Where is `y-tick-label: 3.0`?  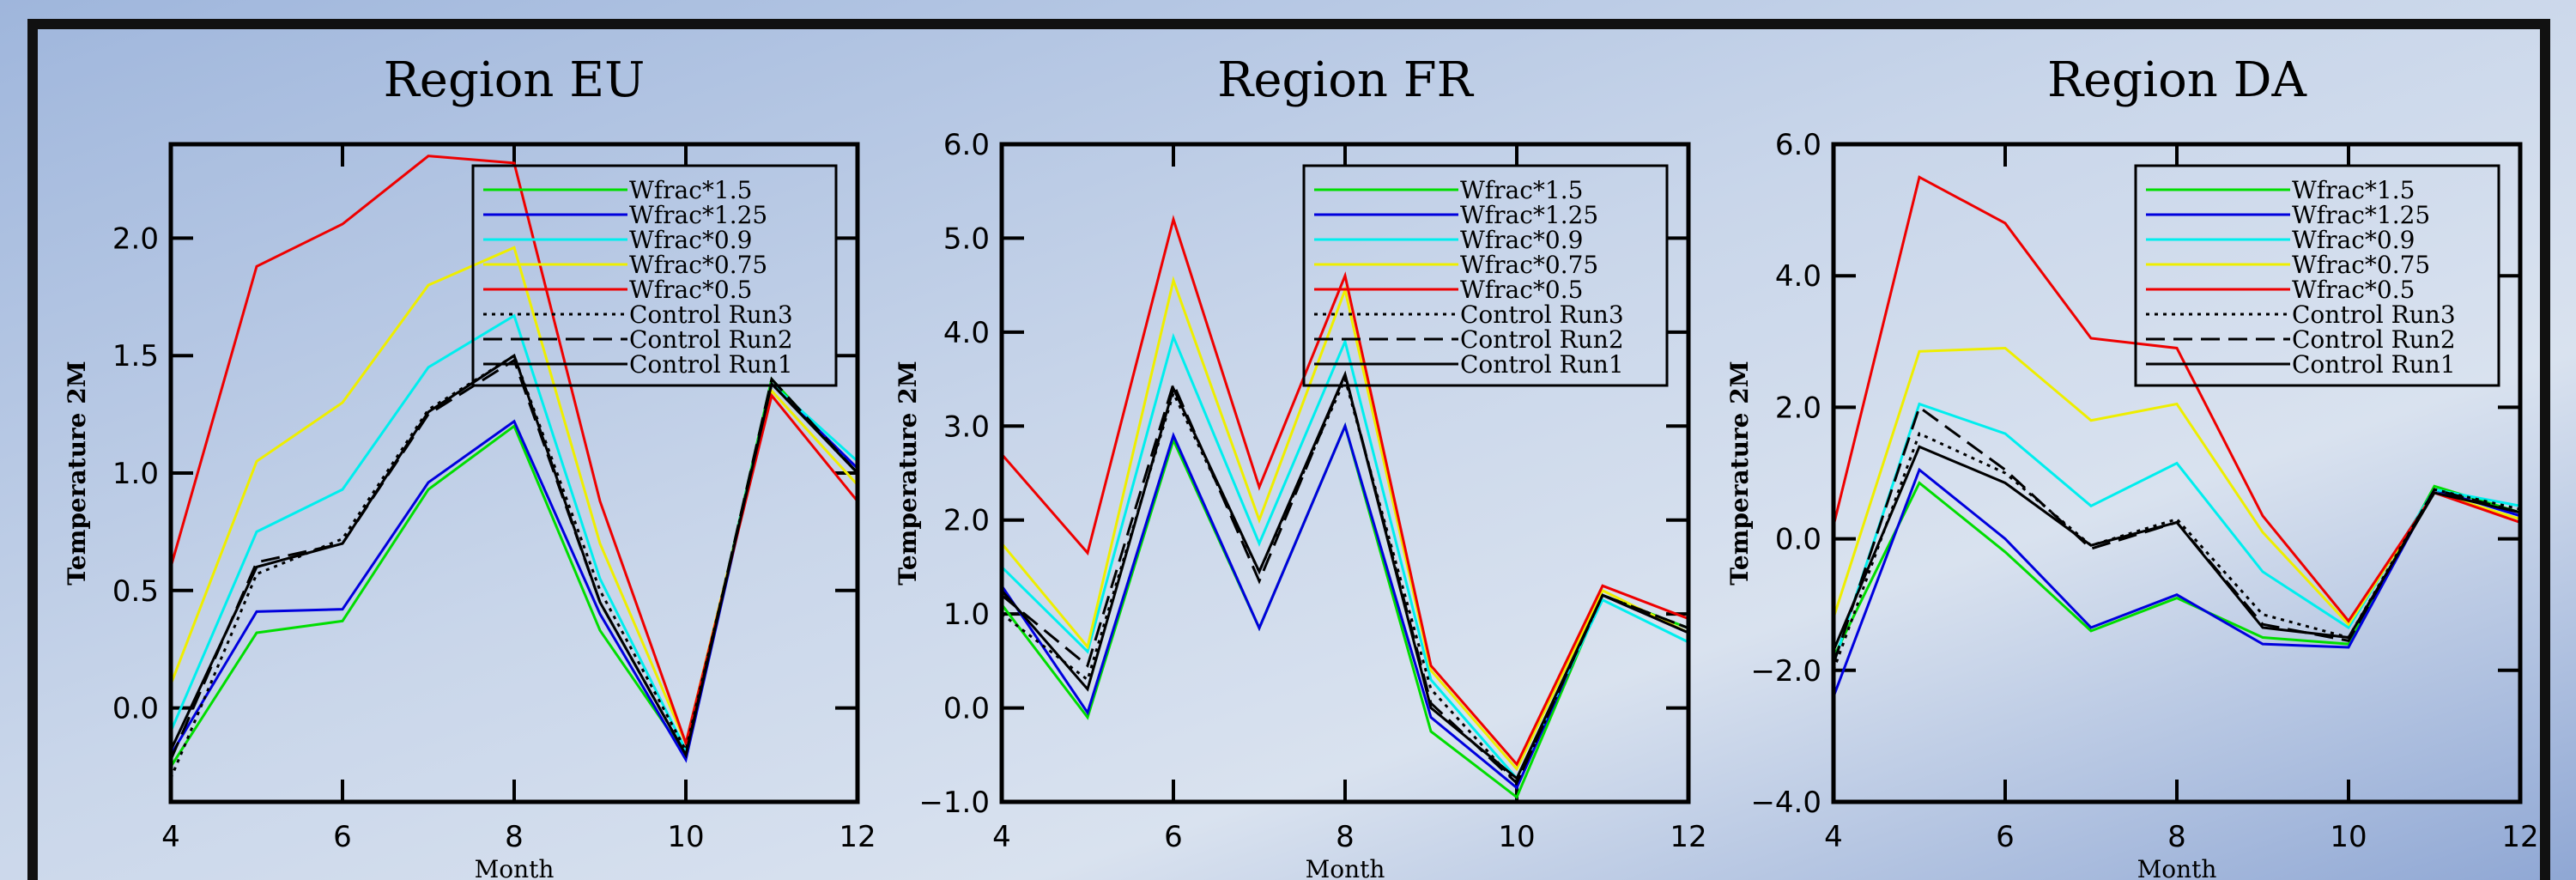 y-tick-label: 3.0 is located at coordinates (966, 427).